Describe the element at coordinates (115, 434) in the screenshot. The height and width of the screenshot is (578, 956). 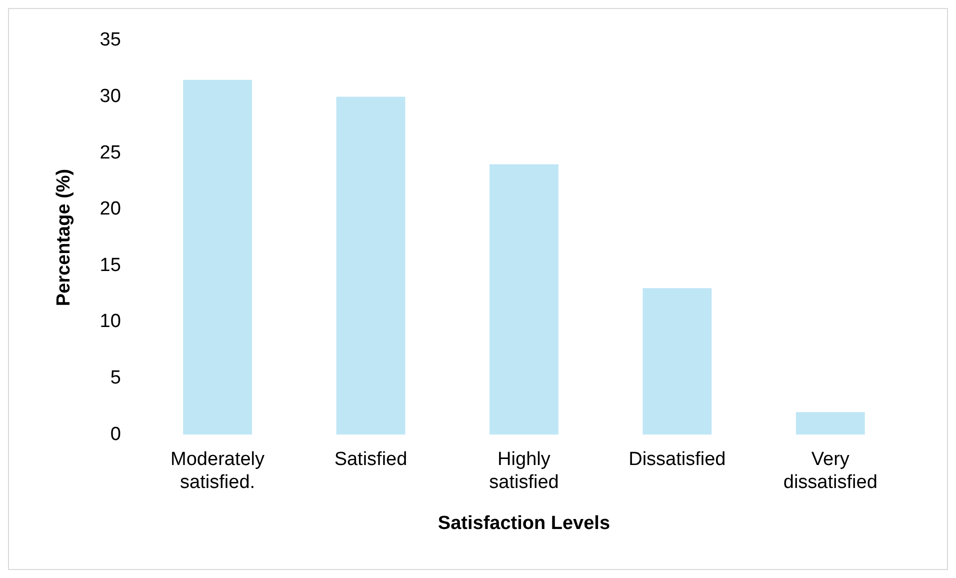
I see `y-tick-label: 0` at that location.